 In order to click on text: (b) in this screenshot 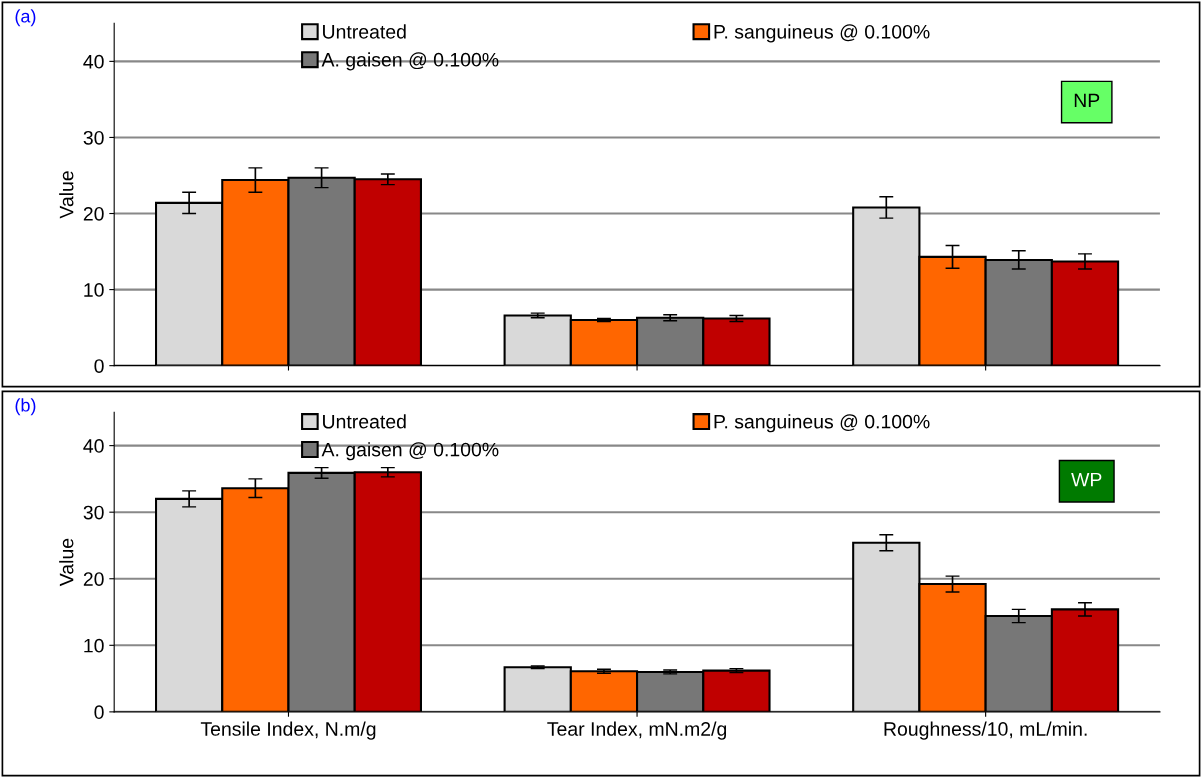, I will do `click(25, 407)`.